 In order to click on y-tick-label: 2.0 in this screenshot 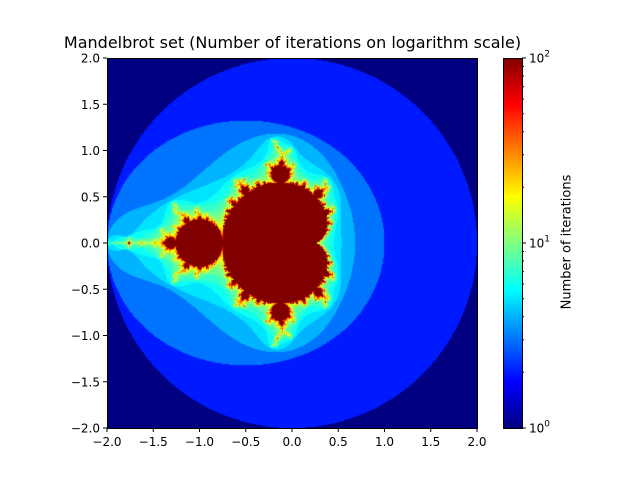, I will do `click(90, 59)`.